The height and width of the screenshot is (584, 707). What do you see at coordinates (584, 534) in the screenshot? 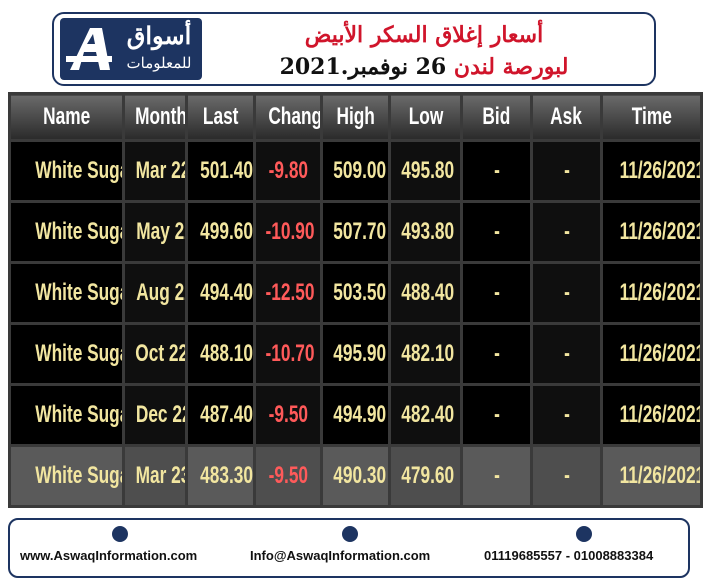
I see `phone-icon` at bounding box center [584, 534].